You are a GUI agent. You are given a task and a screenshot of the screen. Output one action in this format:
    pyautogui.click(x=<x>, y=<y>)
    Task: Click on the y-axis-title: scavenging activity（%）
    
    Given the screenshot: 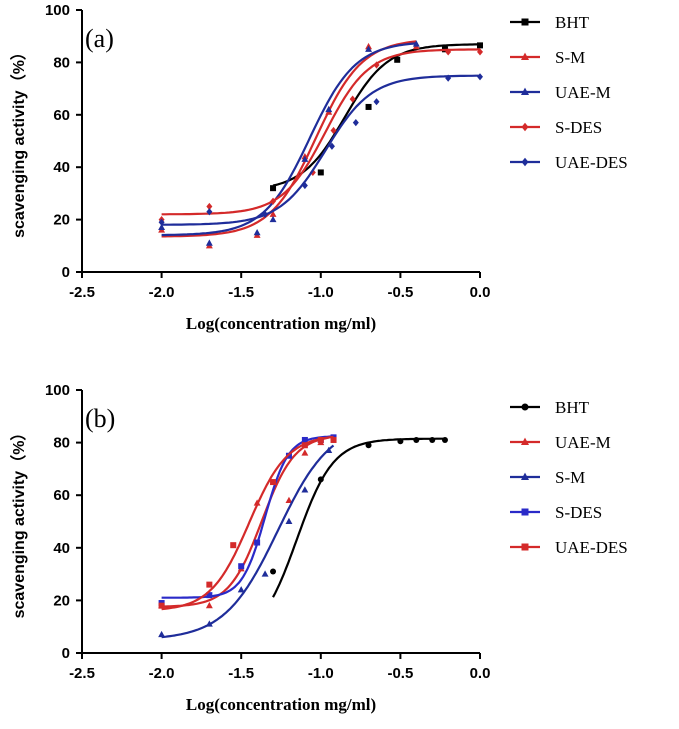 What is the action you would take?
    pyautogui.click(x=19, y=141)
    